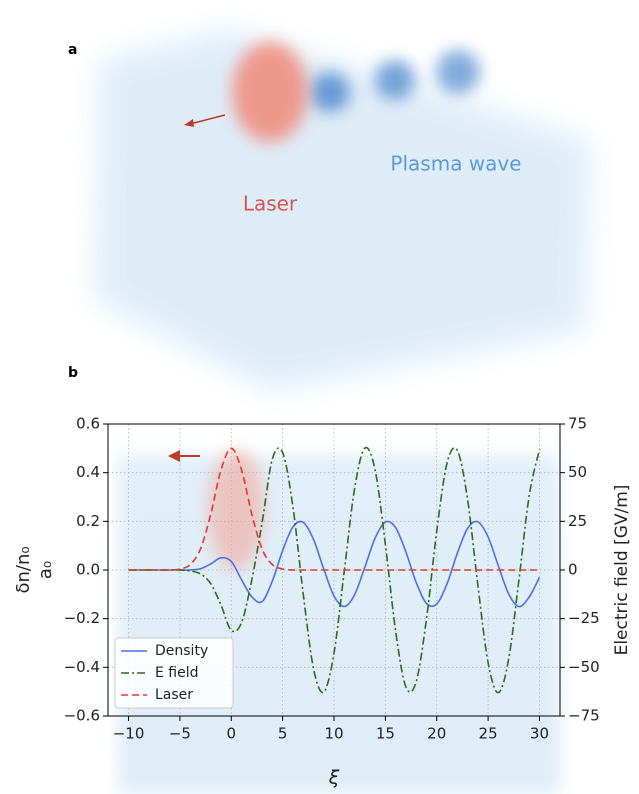  I want to click on x-tick-label: 0, so click(231, 734).